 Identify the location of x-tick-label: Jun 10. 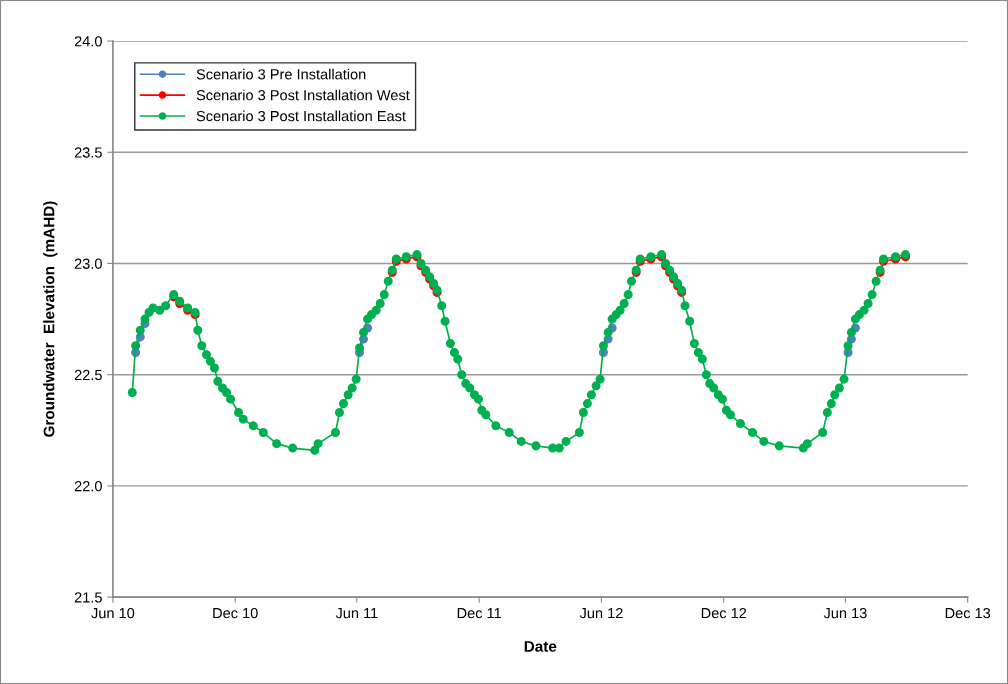
(113, 613).